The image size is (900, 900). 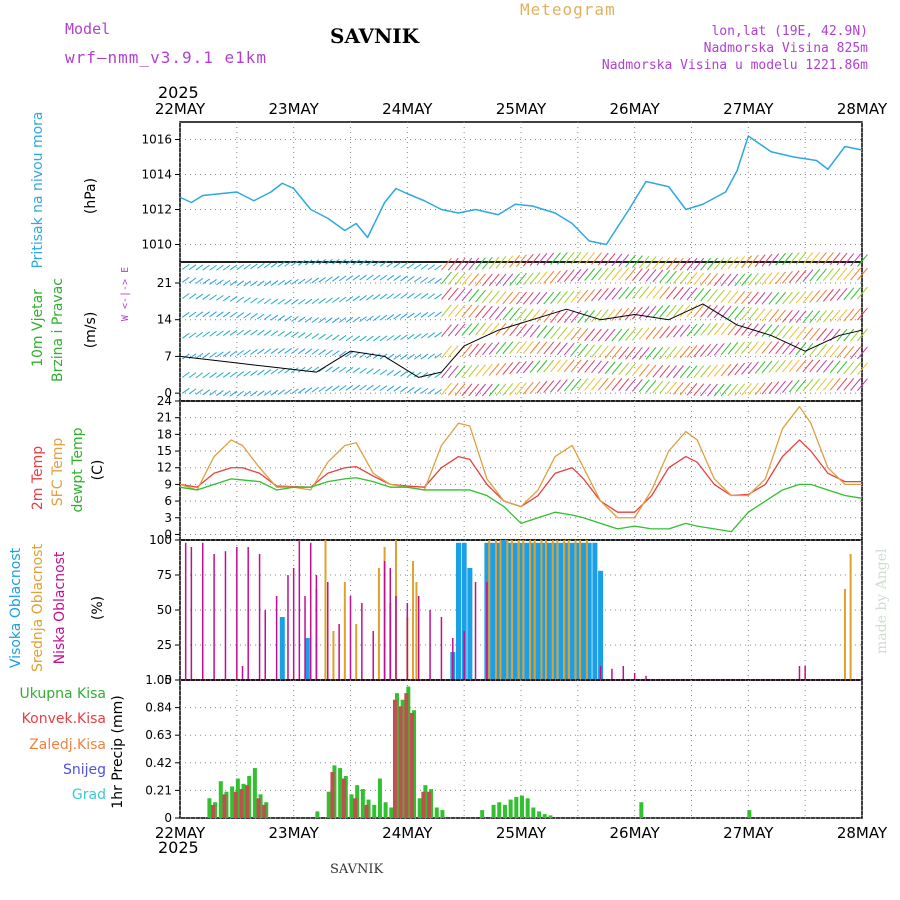 I want to click on wind-panel: 0 7 14 21, so click(x=512, y=326).